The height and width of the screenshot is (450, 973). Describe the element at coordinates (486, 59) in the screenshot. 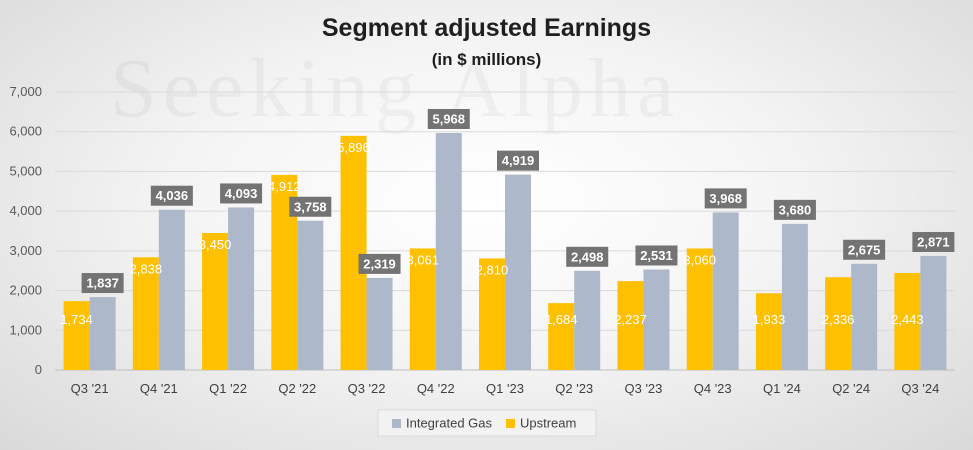

I see `chart-subtitle: (in $ millions)` at that location.